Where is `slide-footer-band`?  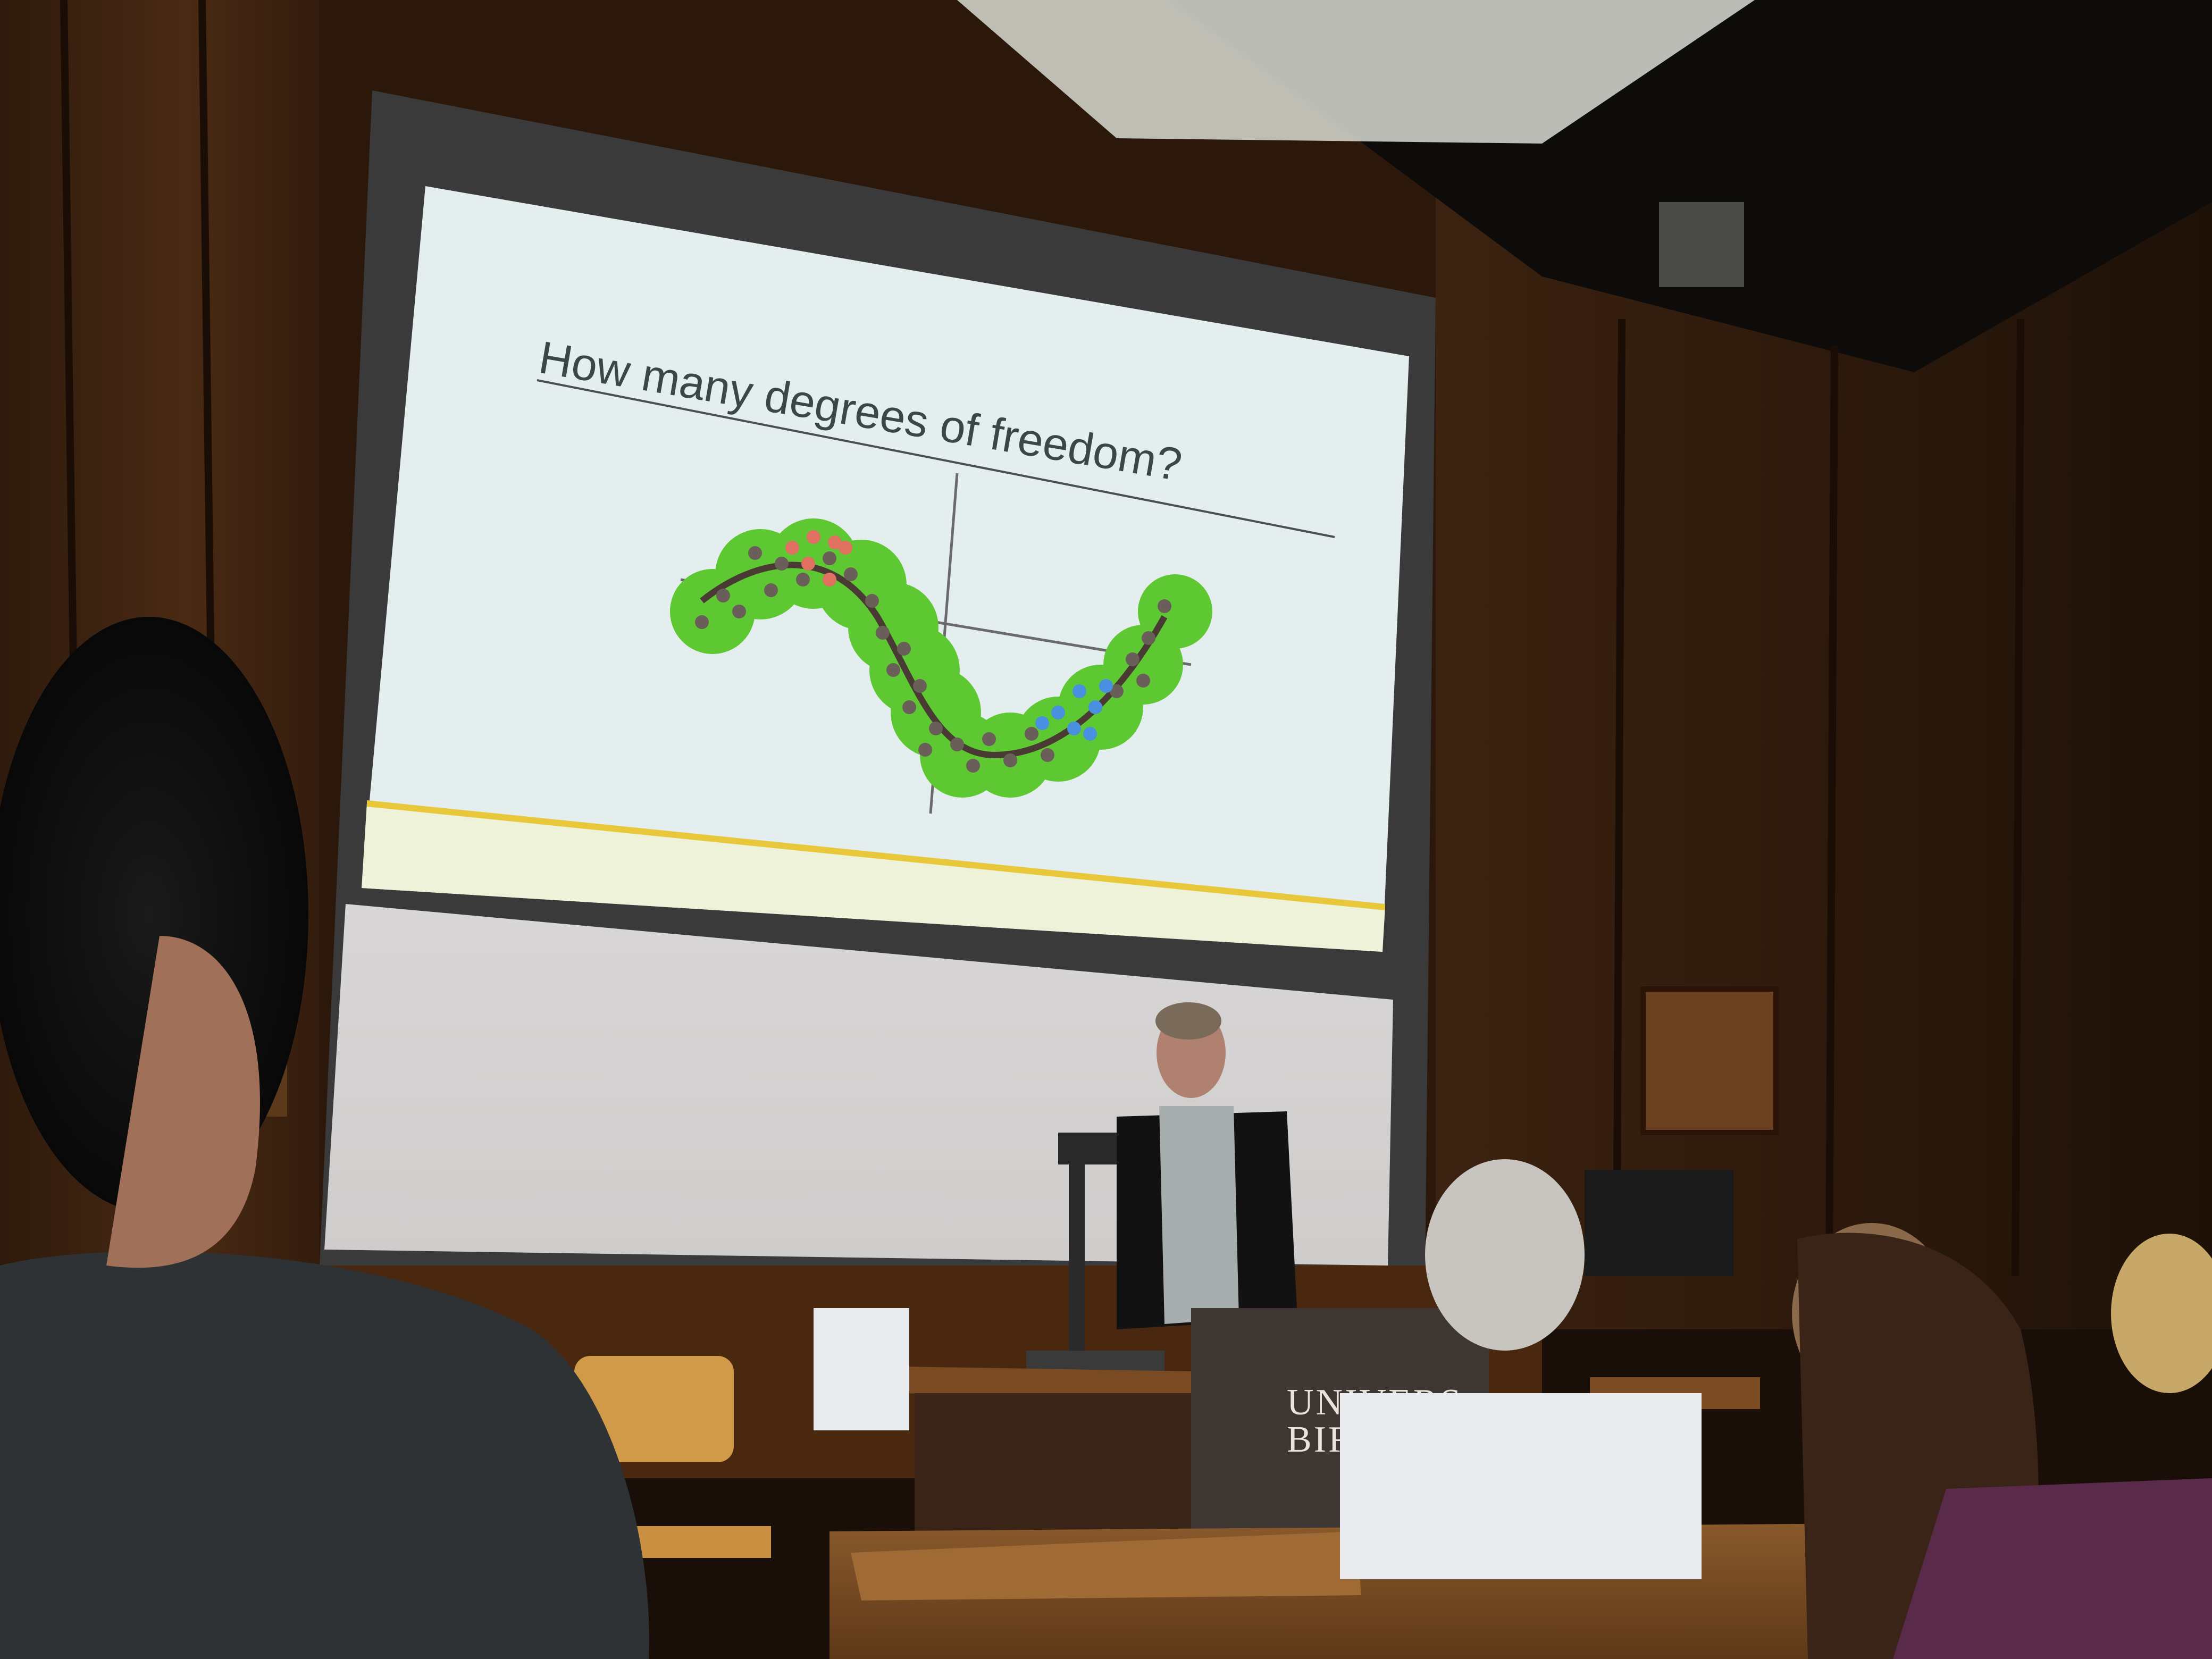 slide-footer-band is located at coordinates (873, 877).